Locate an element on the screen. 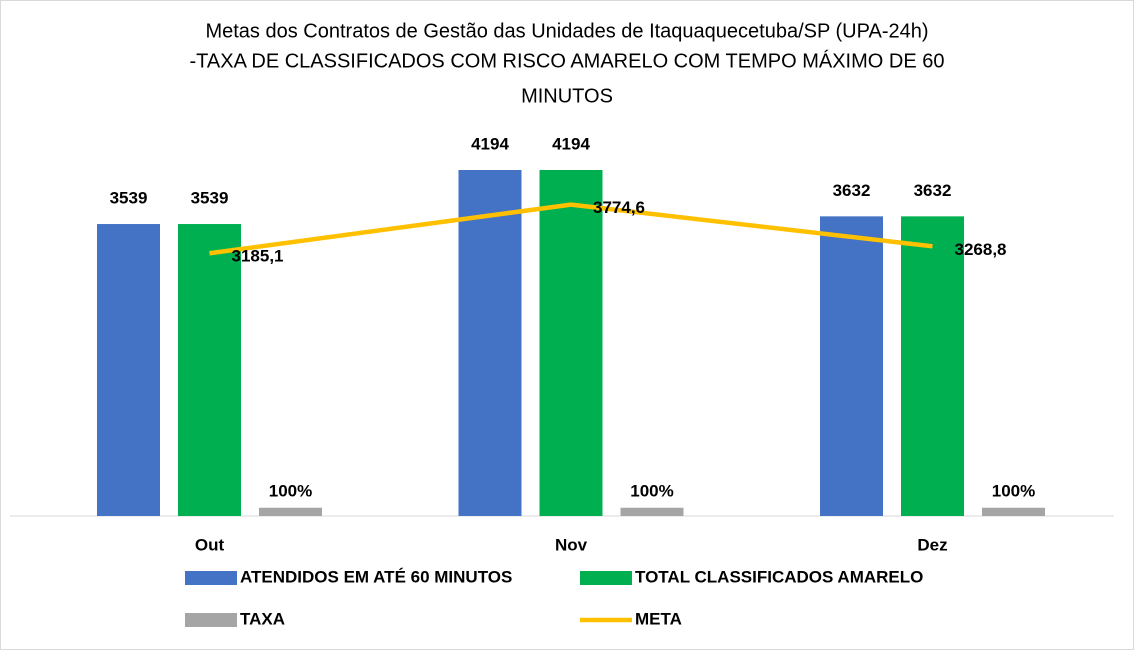 The height and width of the screenshot is (650, 1134). x-tick-label: Dez is located at coordinates (932, 544).